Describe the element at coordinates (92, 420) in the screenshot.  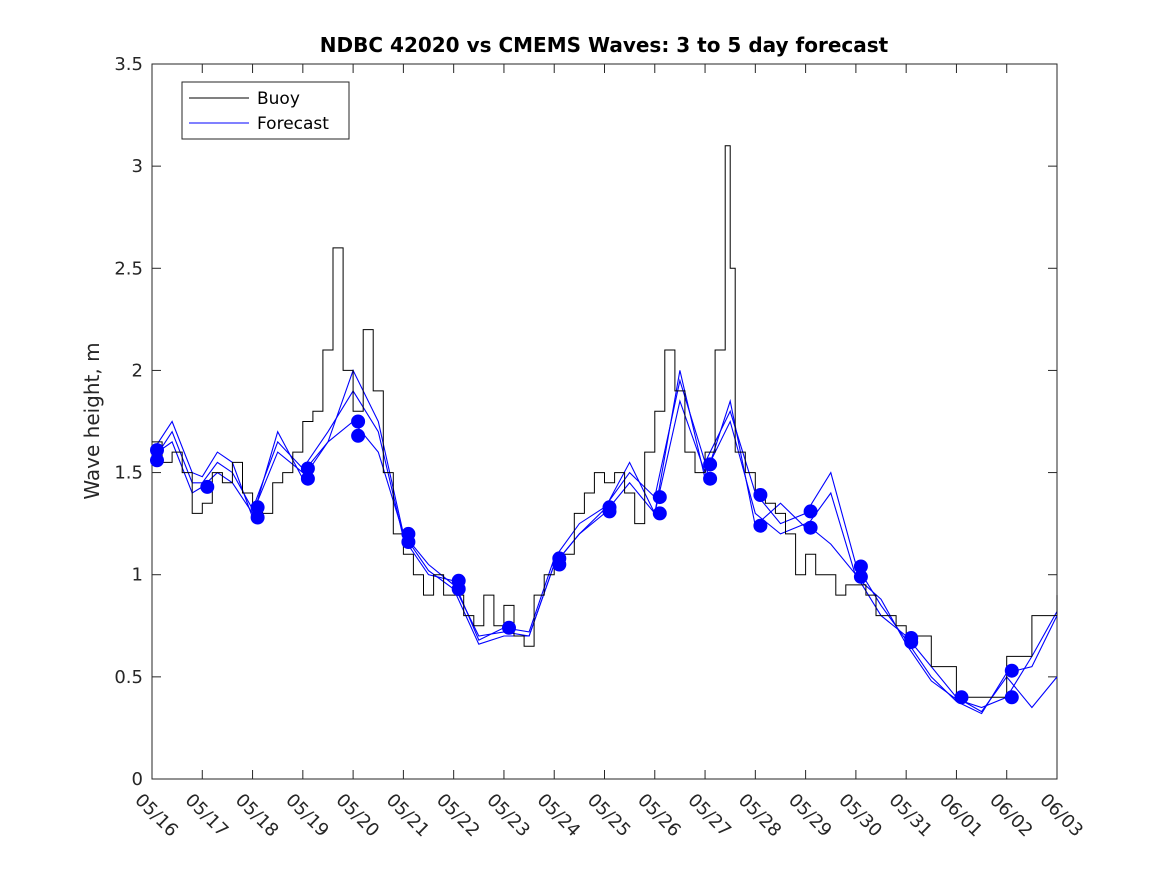
I see `y-axis-label: Wave height, m` at that location.